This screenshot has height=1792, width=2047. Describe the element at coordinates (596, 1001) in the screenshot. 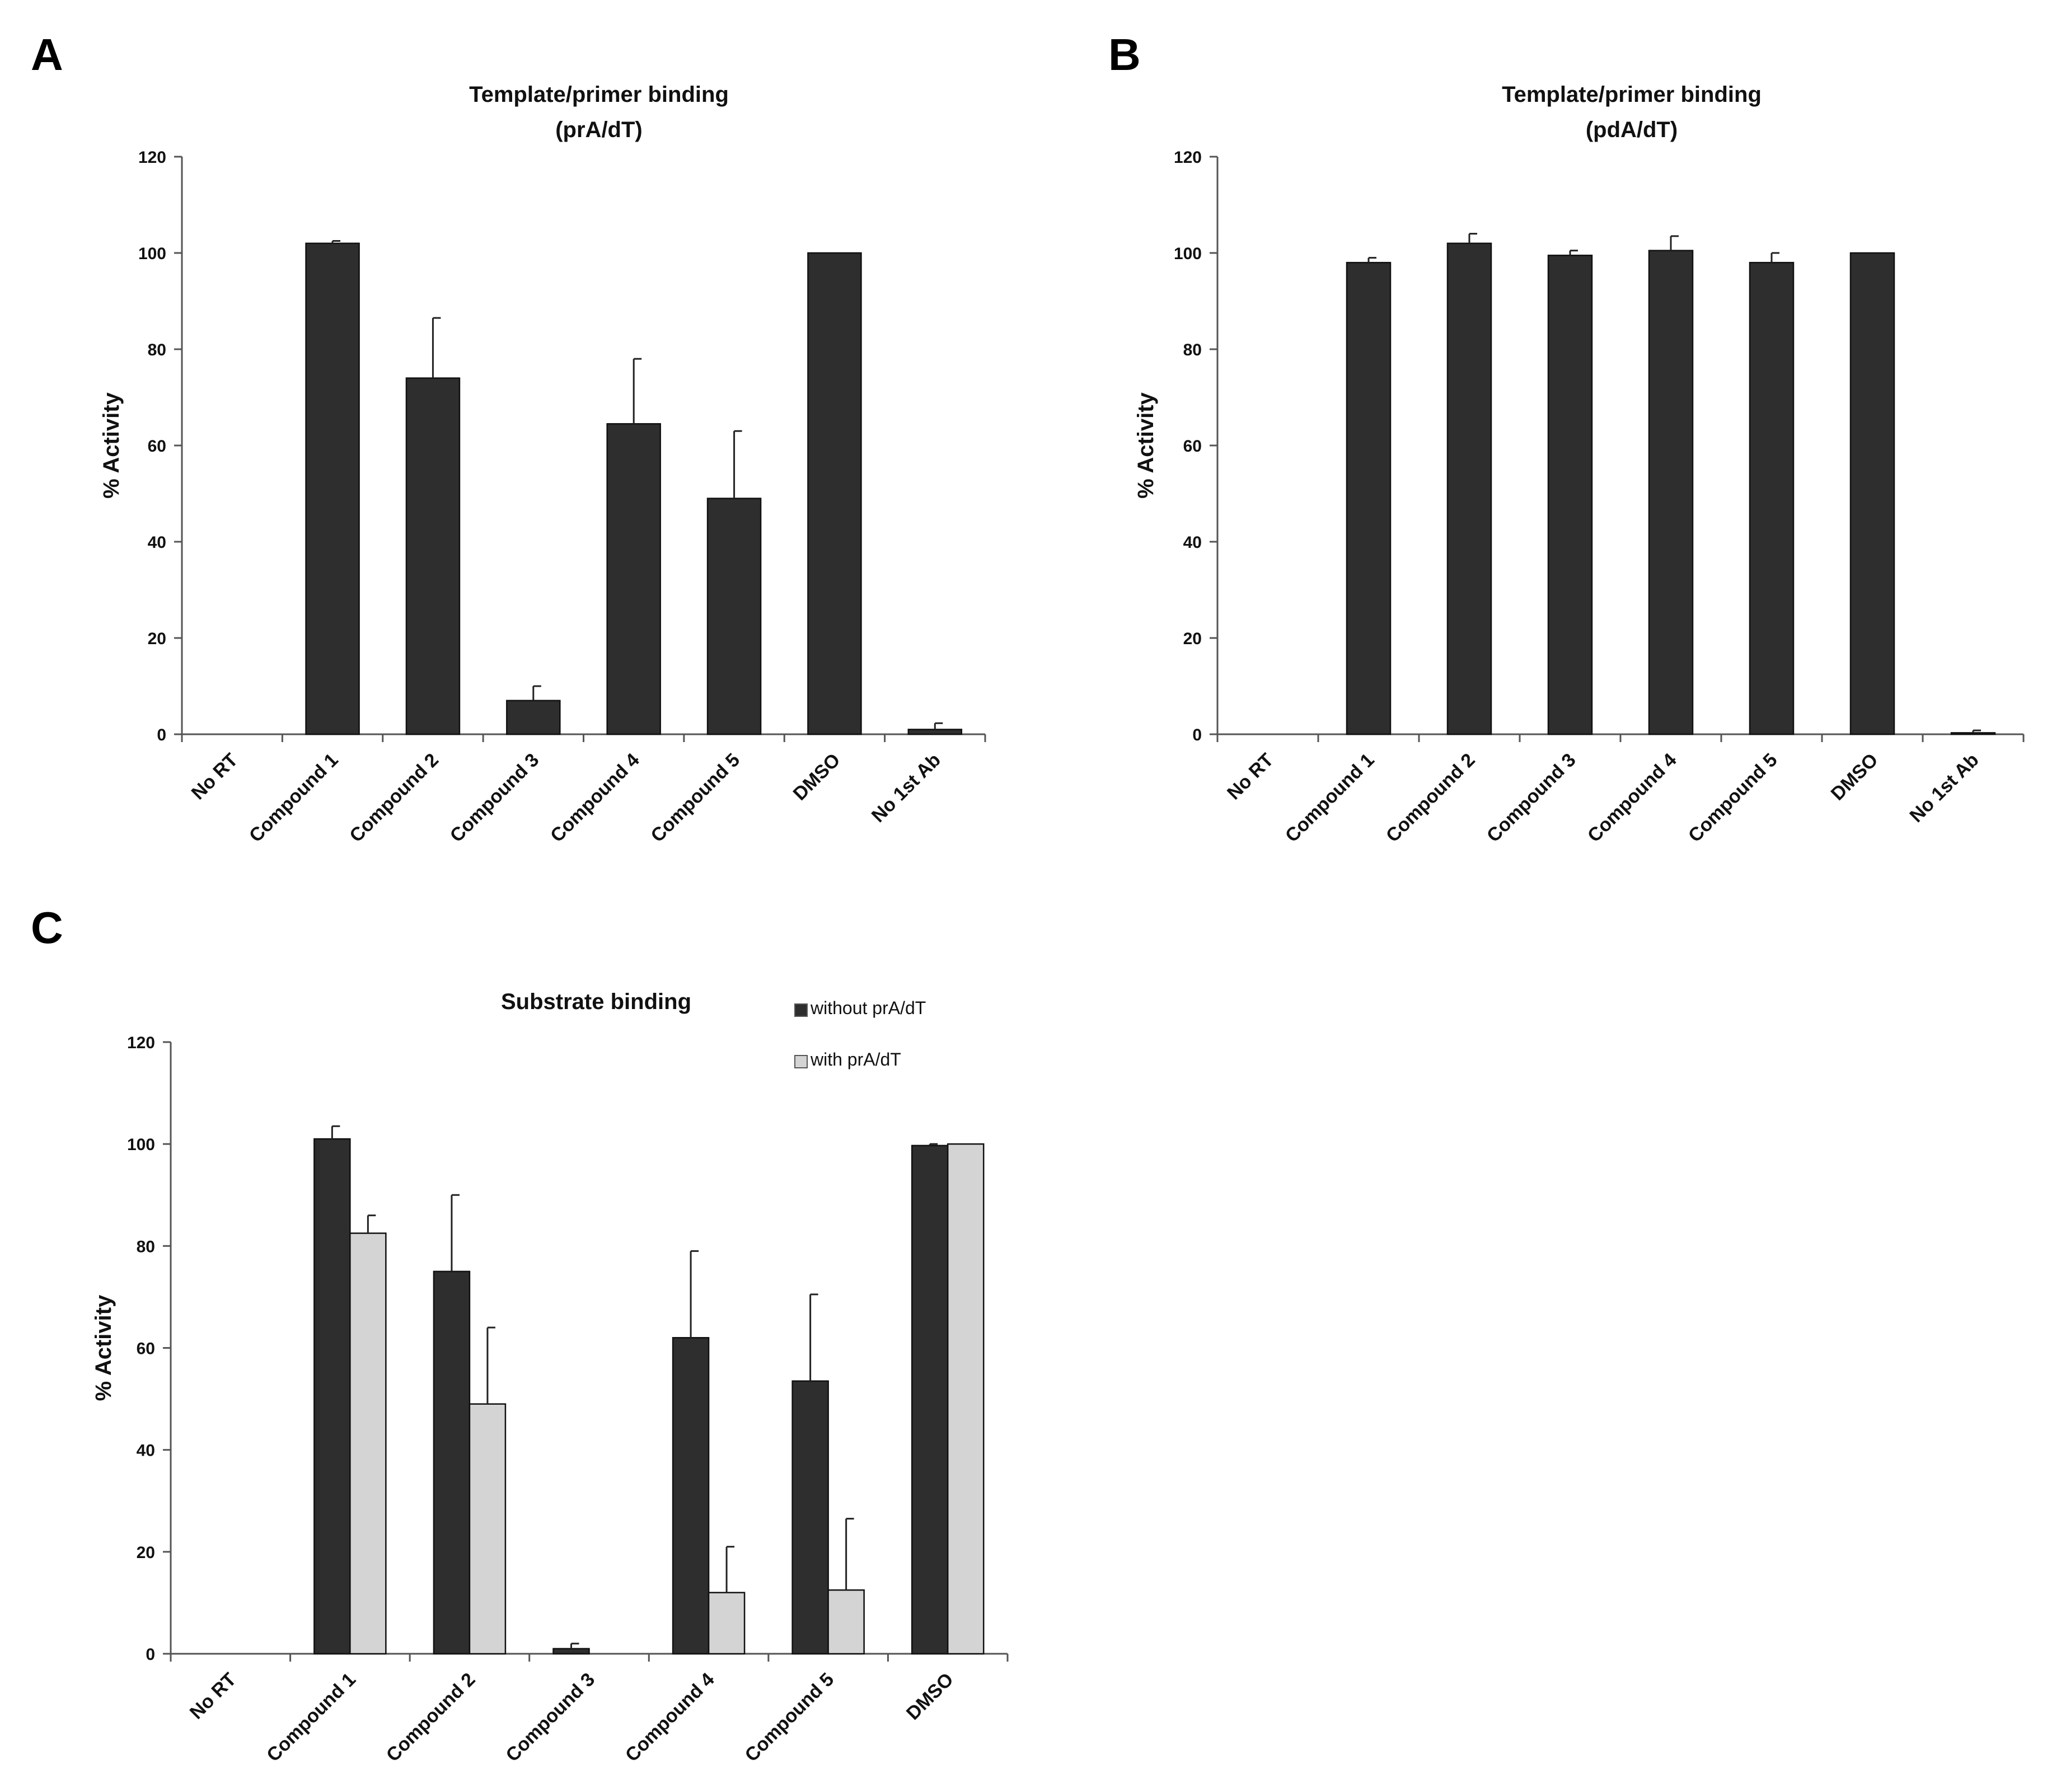

I see `chart-title: Substrate binding` at that location.